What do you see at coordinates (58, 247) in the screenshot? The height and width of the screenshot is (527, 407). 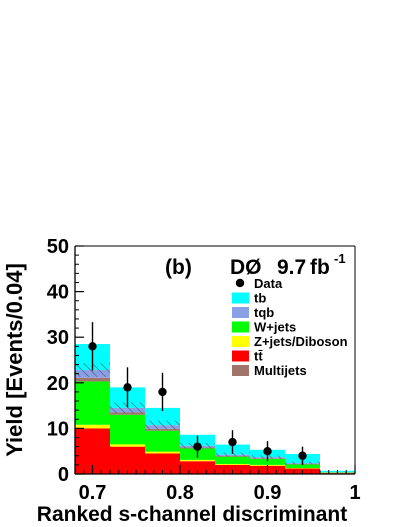 I see `y-tick-label-5: 50` at bounding box center [58, 247].